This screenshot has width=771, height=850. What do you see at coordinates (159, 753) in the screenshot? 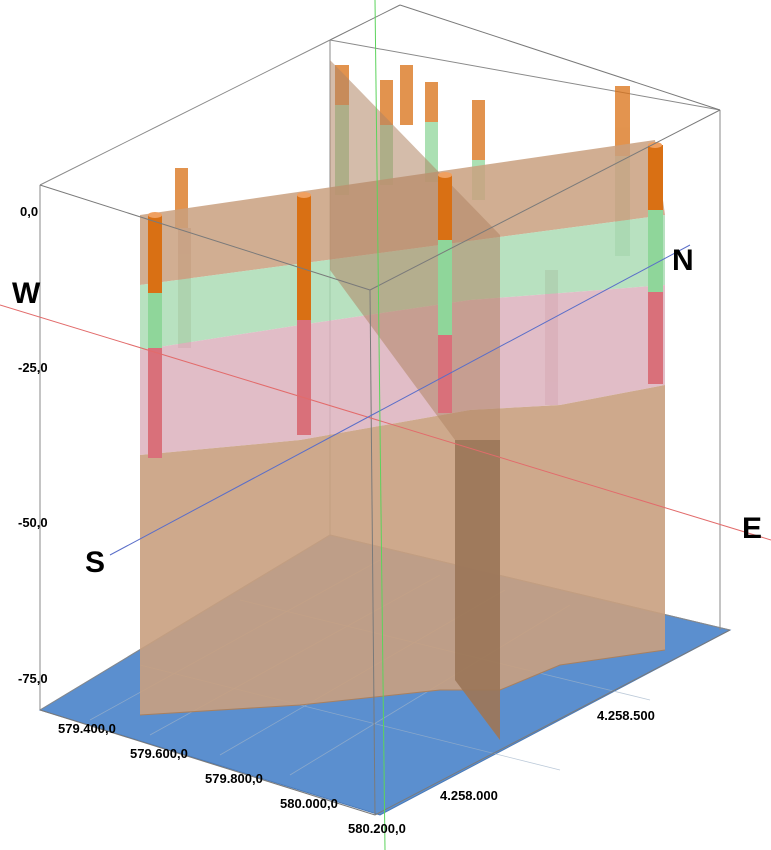
I see `easting-tick-1: 579.600,0` at bounding box center [159, 753].